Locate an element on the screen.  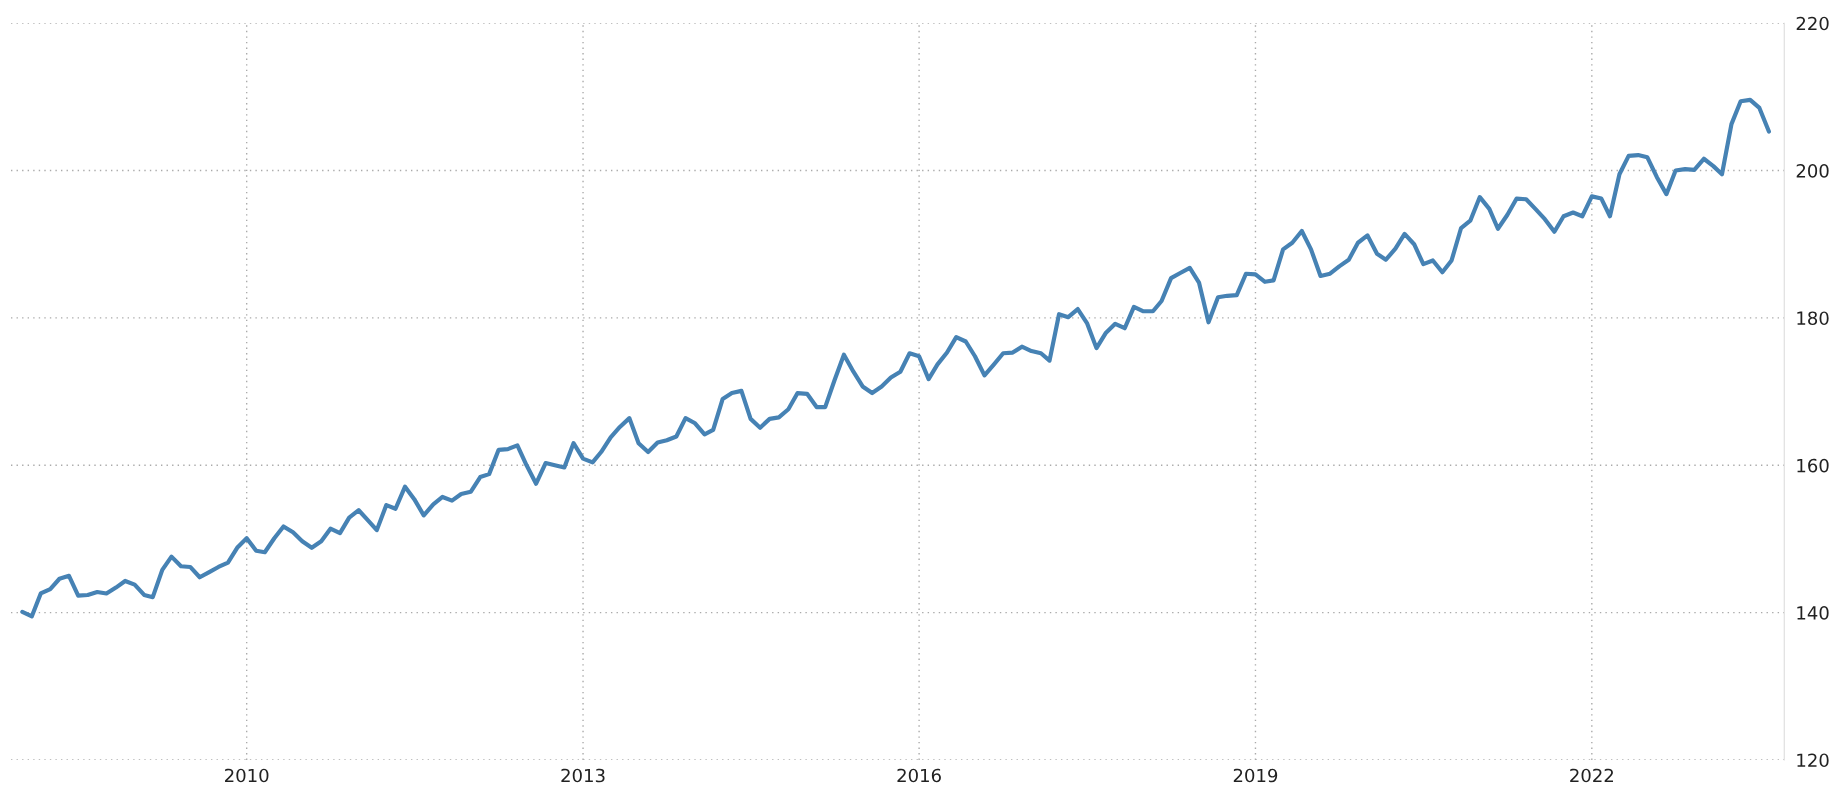
y-tick-label: 200 is located at coordinates (1812, 171).